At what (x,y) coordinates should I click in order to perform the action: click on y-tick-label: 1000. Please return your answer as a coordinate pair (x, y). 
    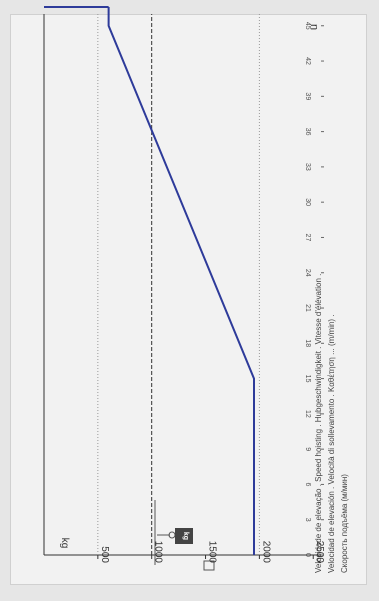
    Looking at the image, I should click on (158, 552).